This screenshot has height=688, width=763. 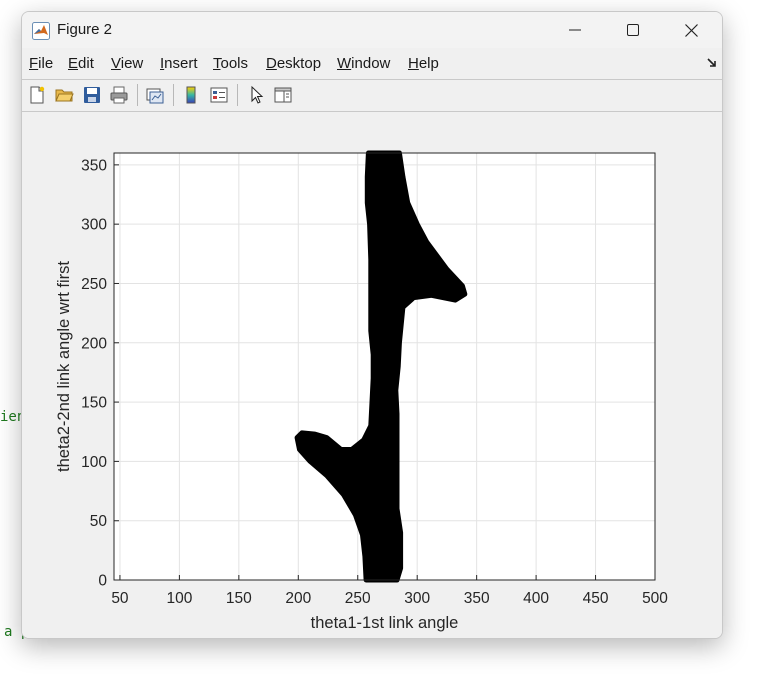 I want to click on save-button, so click(x=92, y=95).